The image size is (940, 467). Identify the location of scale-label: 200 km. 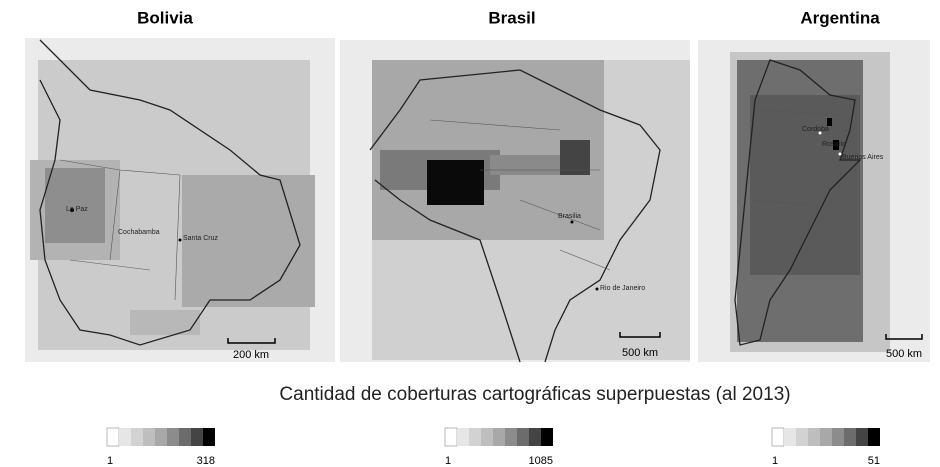
(251, 355).